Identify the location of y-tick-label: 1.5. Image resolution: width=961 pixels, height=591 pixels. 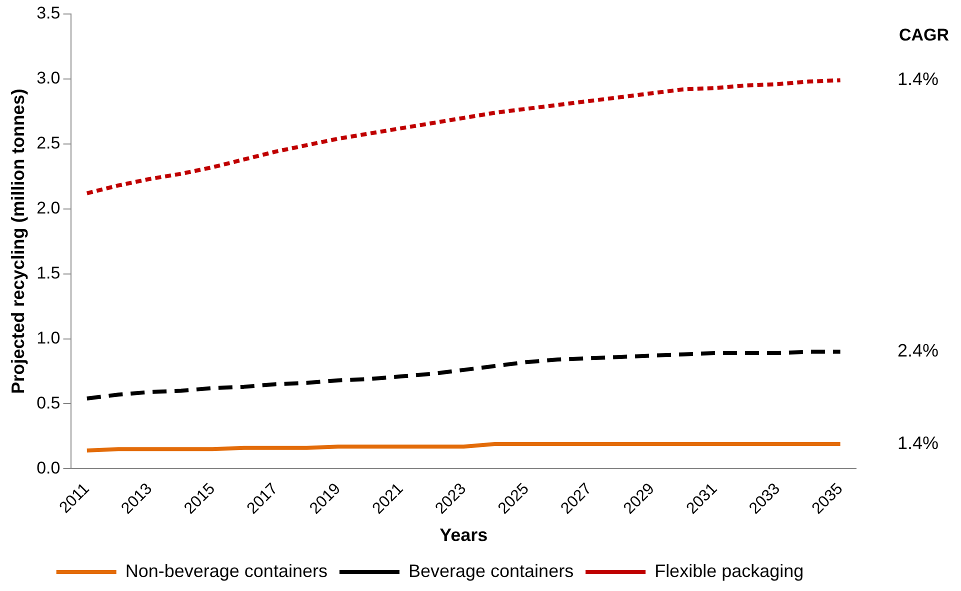
(48, 272).